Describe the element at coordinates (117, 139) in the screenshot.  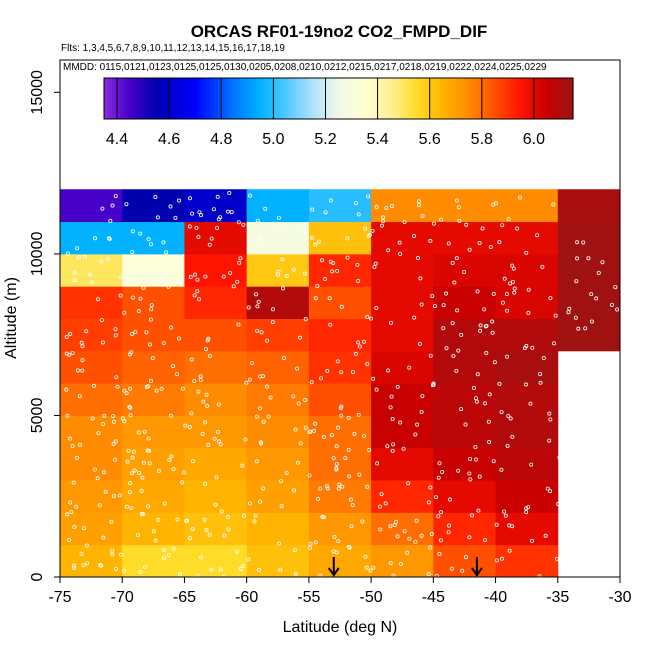
I see `colorbar-tick-label: 4.4` at that location.